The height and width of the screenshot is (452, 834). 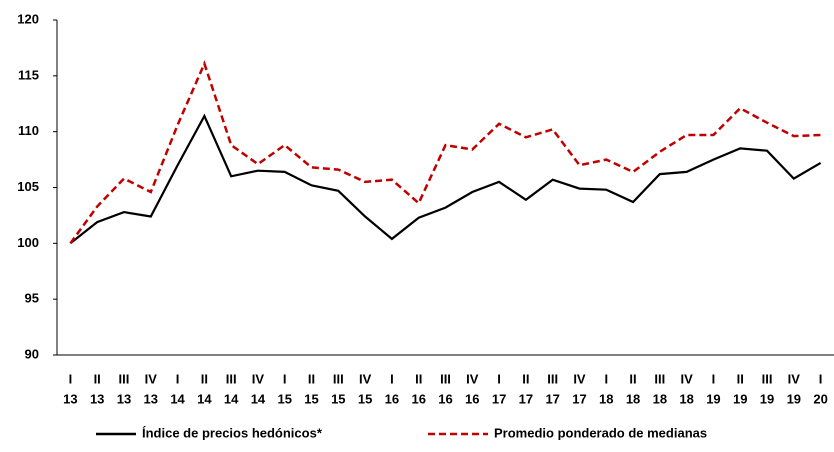 I want to click on y-tick-label: 110, so click(x=28, y=130).